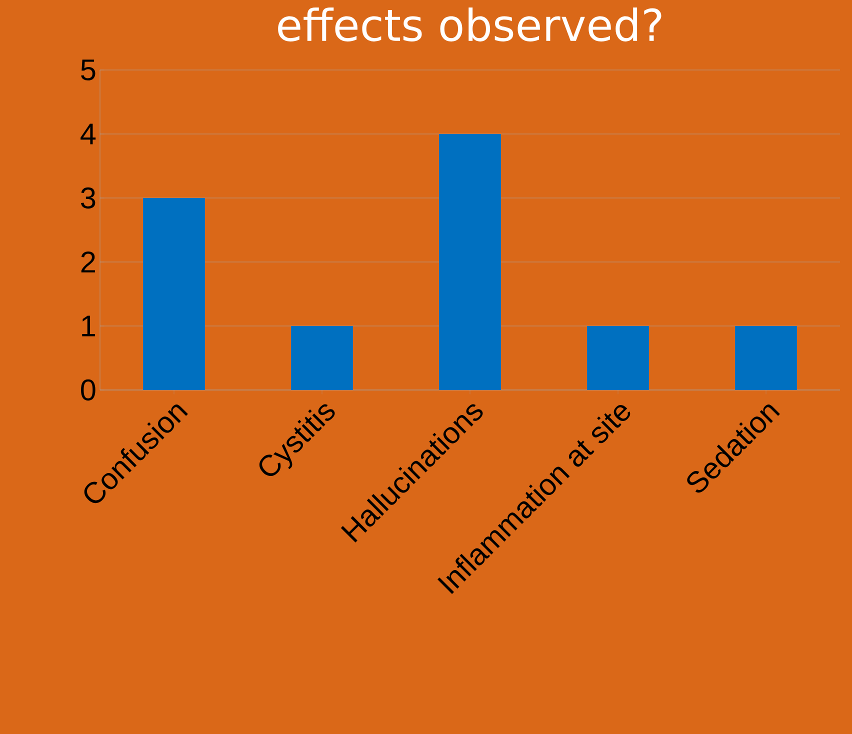  Describe the element at coordinates (88, 390) in the screenshot. I see `y-tick-label: 0` at that location.